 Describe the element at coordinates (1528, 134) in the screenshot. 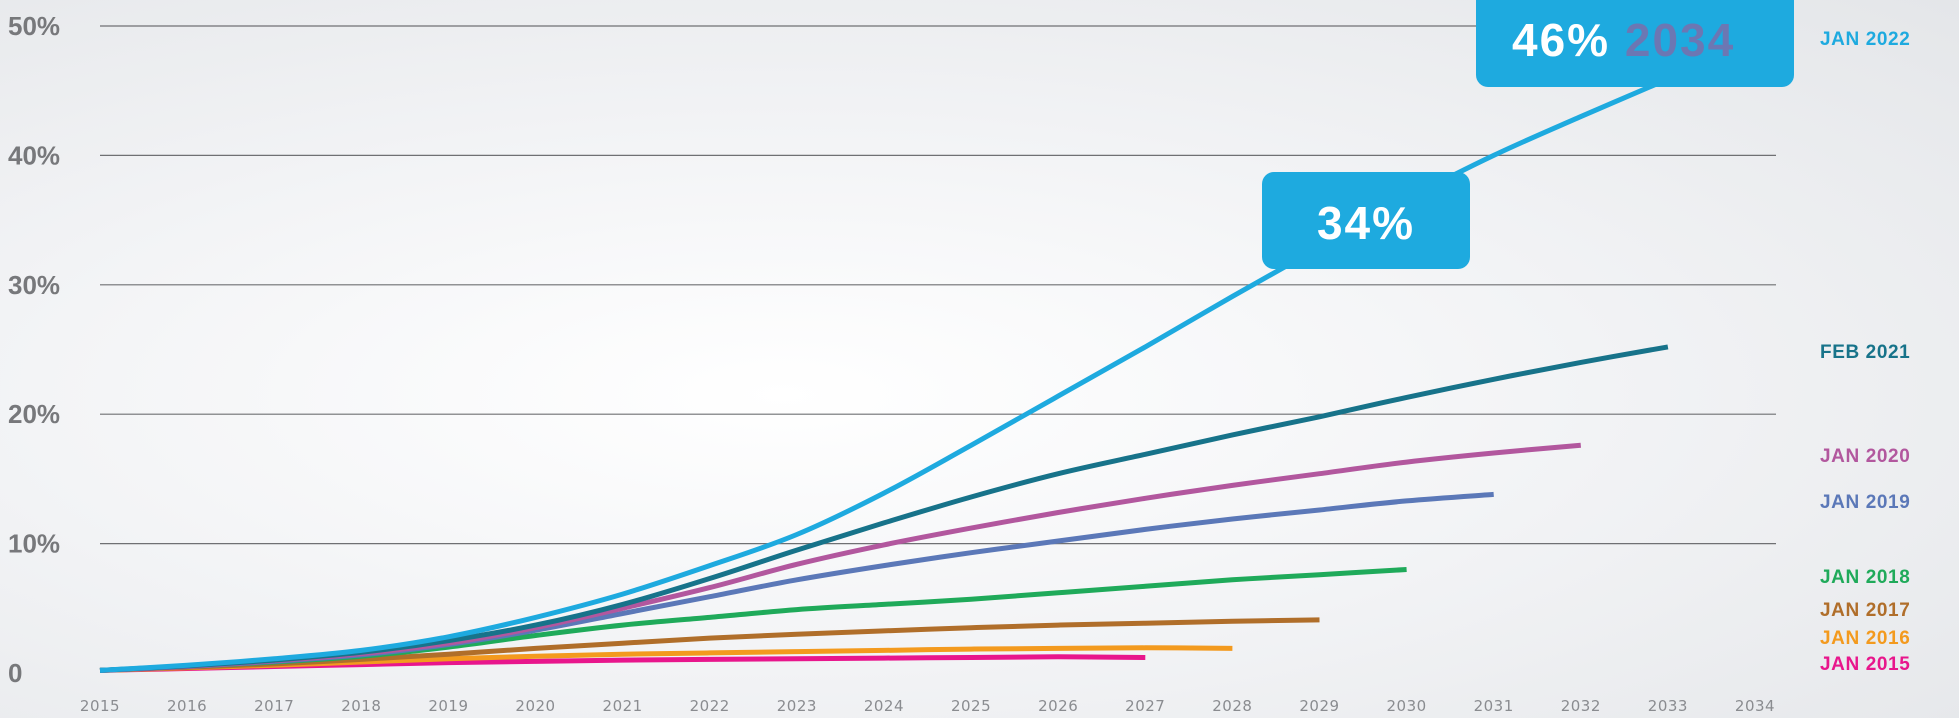

I see `callouts: 34% 46% 2034` at that location.